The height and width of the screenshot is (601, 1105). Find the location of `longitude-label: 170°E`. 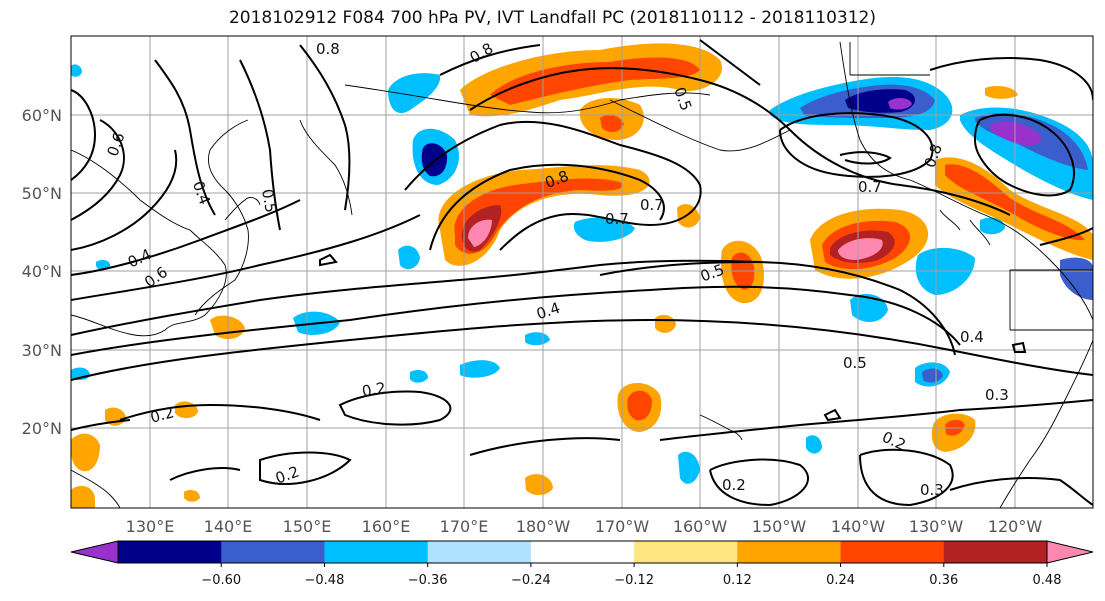

longitude-label: 170°E is located at coordinates (464, 526).